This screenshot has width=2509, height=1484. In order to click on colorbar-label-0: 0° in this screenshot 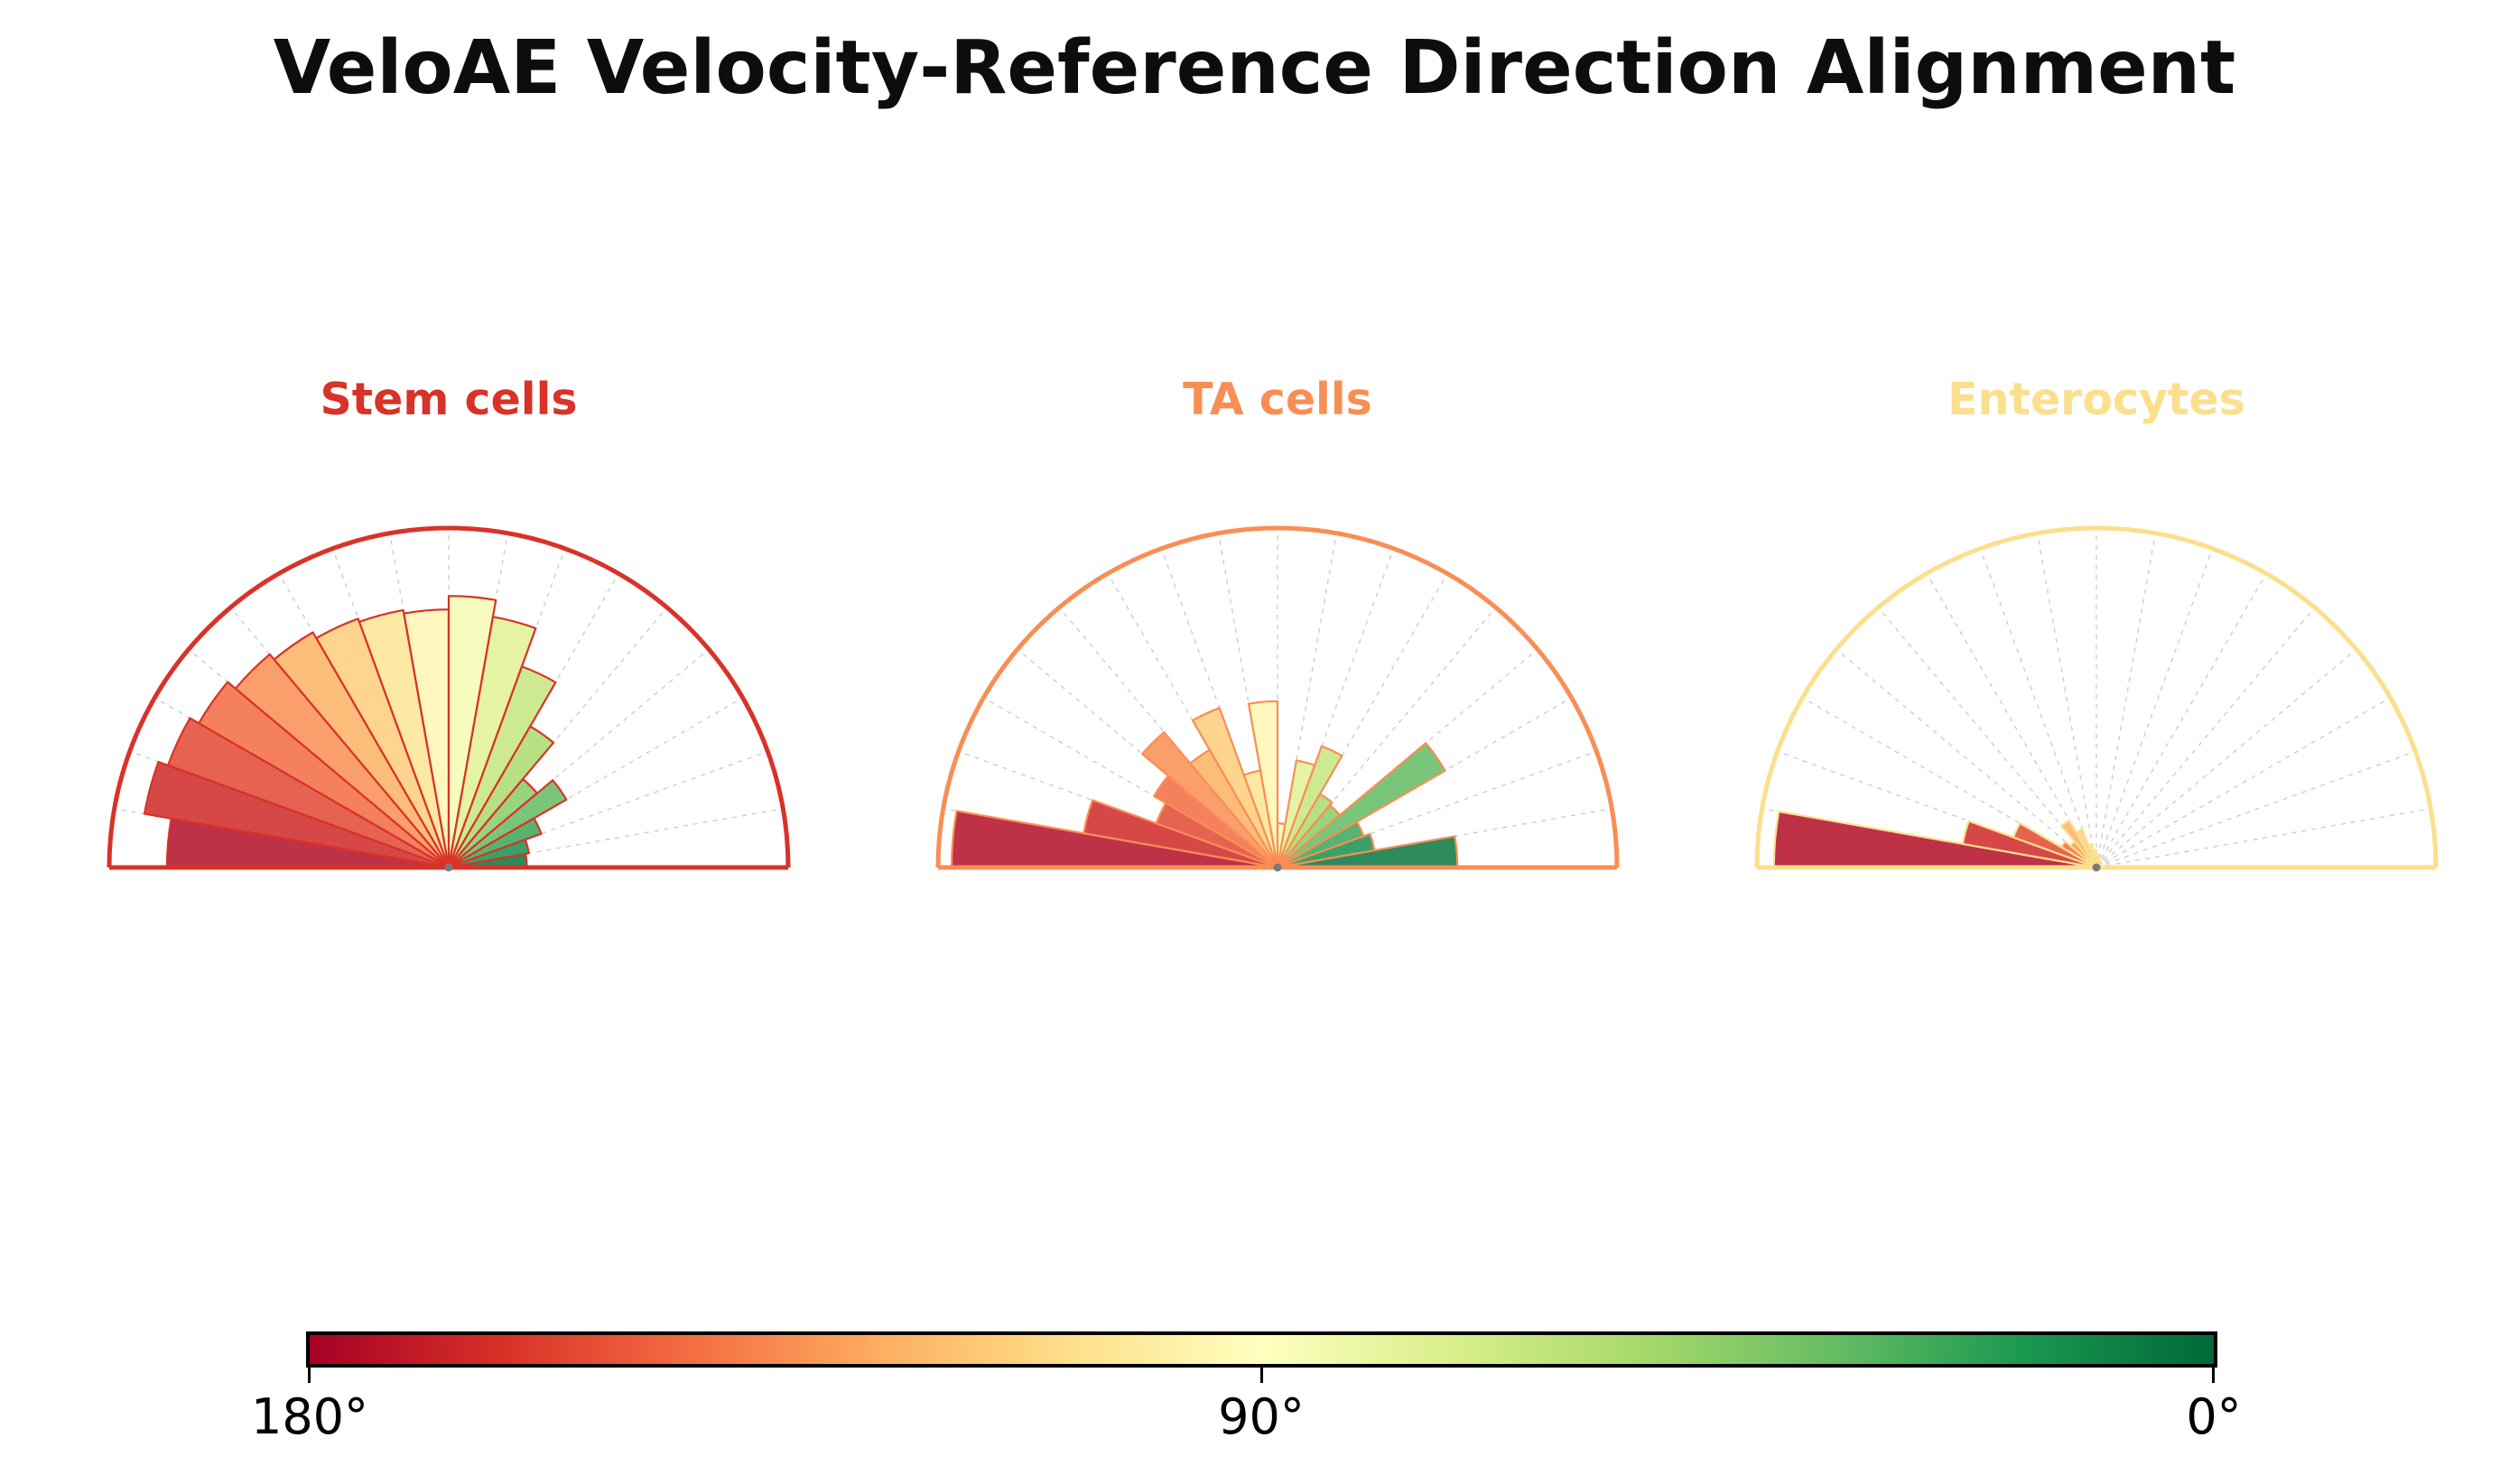, I will do `click(2214, 1417)`.